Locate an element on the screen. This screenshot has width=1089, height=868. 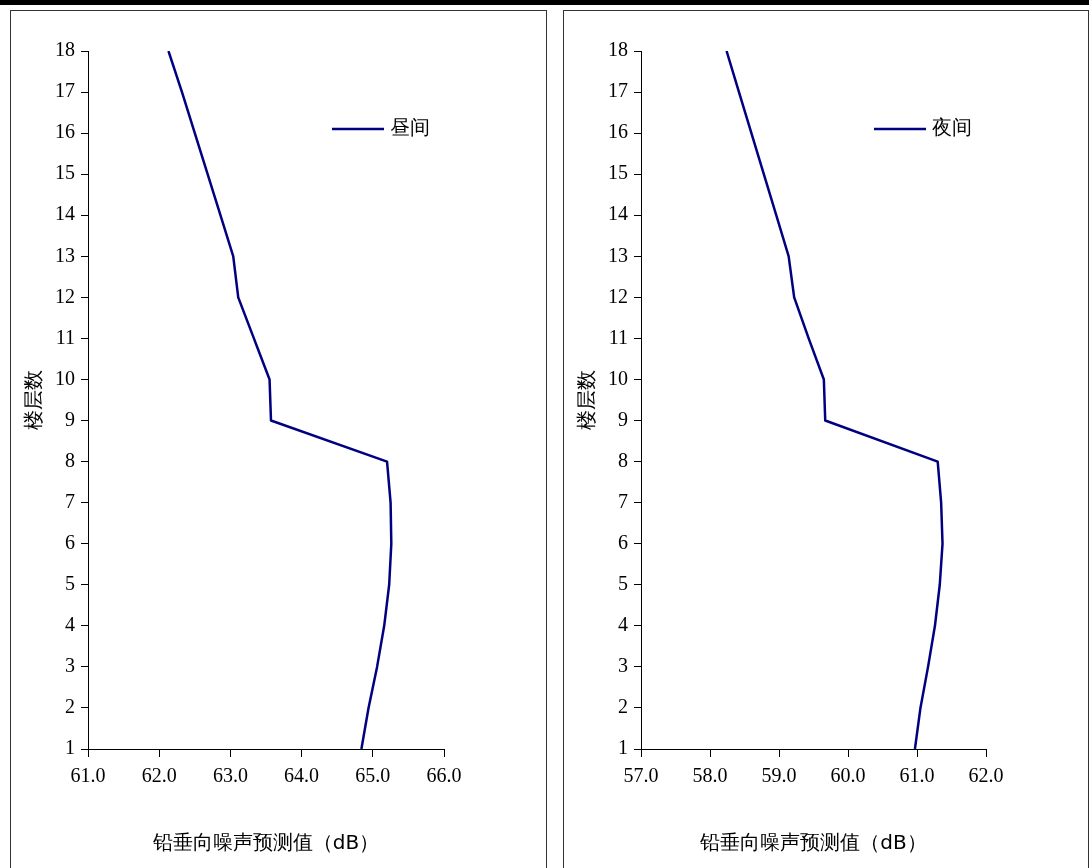
legend-label: 昼间 is located at coordinates (410, 127).